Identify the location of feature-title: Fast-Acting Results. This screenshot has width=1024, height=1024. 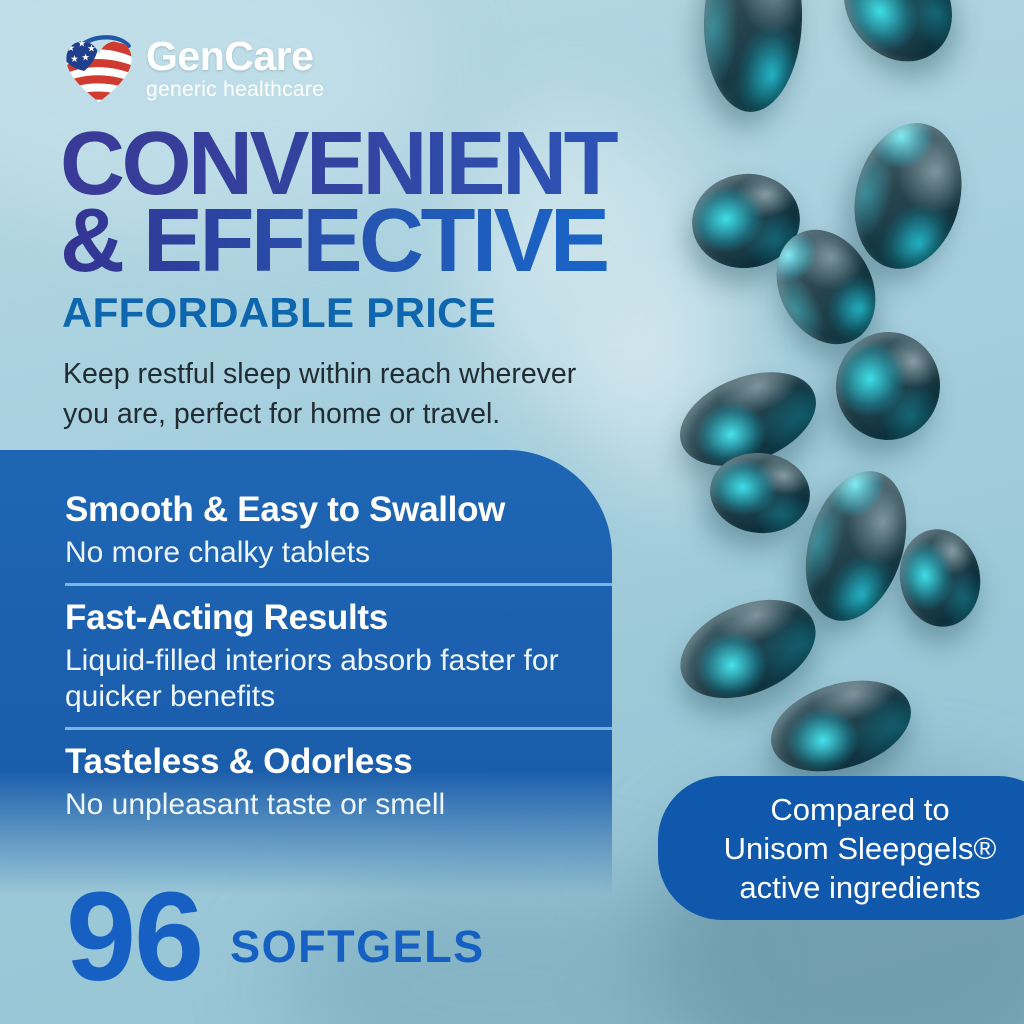
(226, 617).